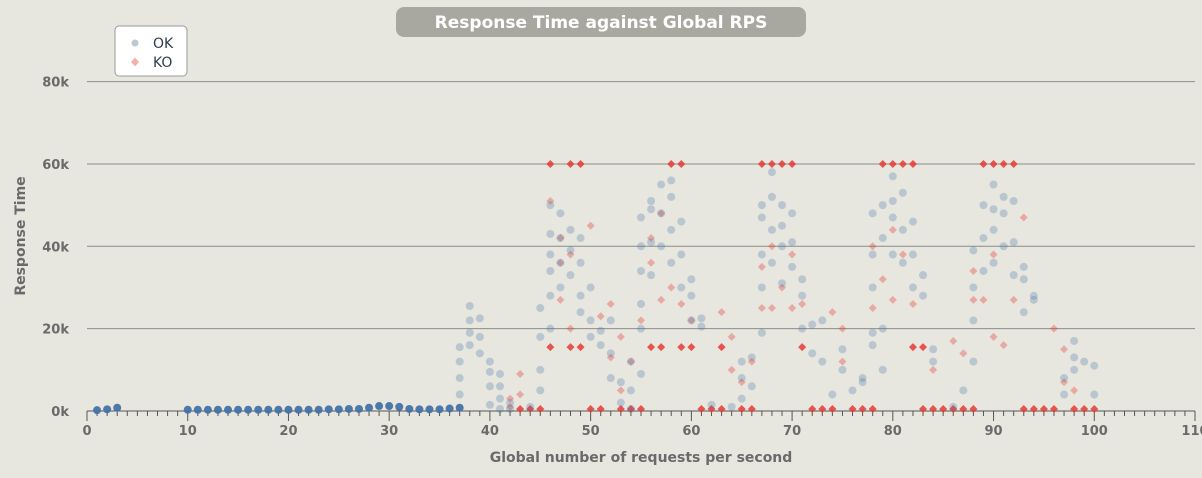  Describe the element at coordinates (641, 458) in the screenshot. I see `x-axis-title: Global number of requests per second` at that location.